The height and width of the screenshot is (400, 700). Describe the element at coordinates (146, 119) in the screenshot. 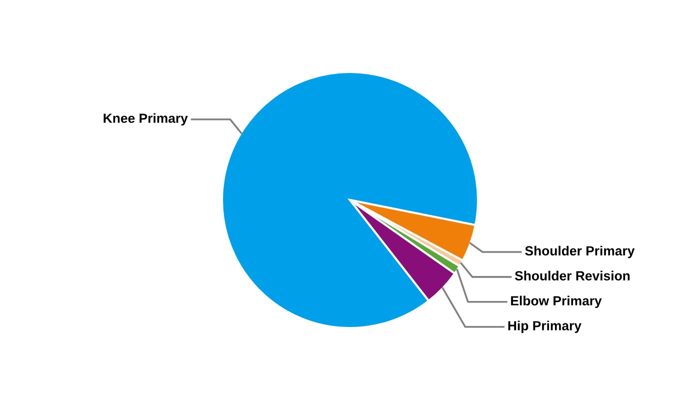

I see `slice-label: Knee Primary` at that location.